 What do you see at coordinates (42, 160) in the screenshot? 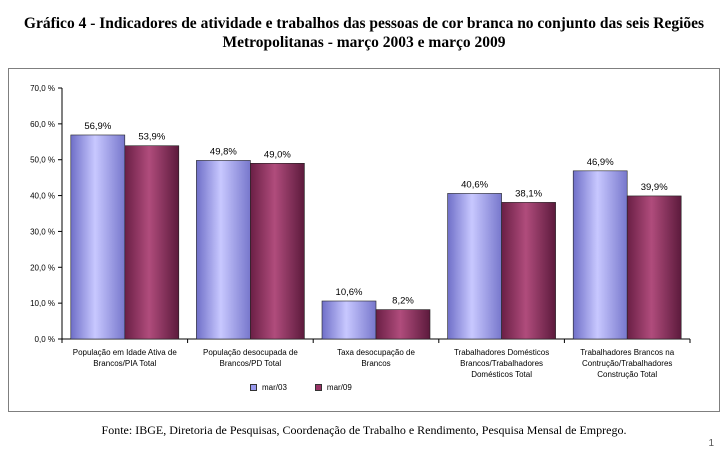
I see `y-tick-label: 50,0 %` at bounding box center [42, 160].